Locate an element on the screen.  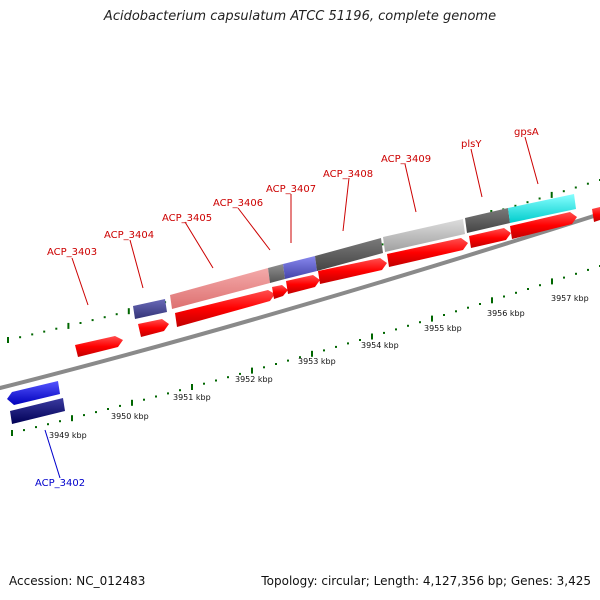
scale-label-3956: 3956 kbp is located at coordinates (506, 313).